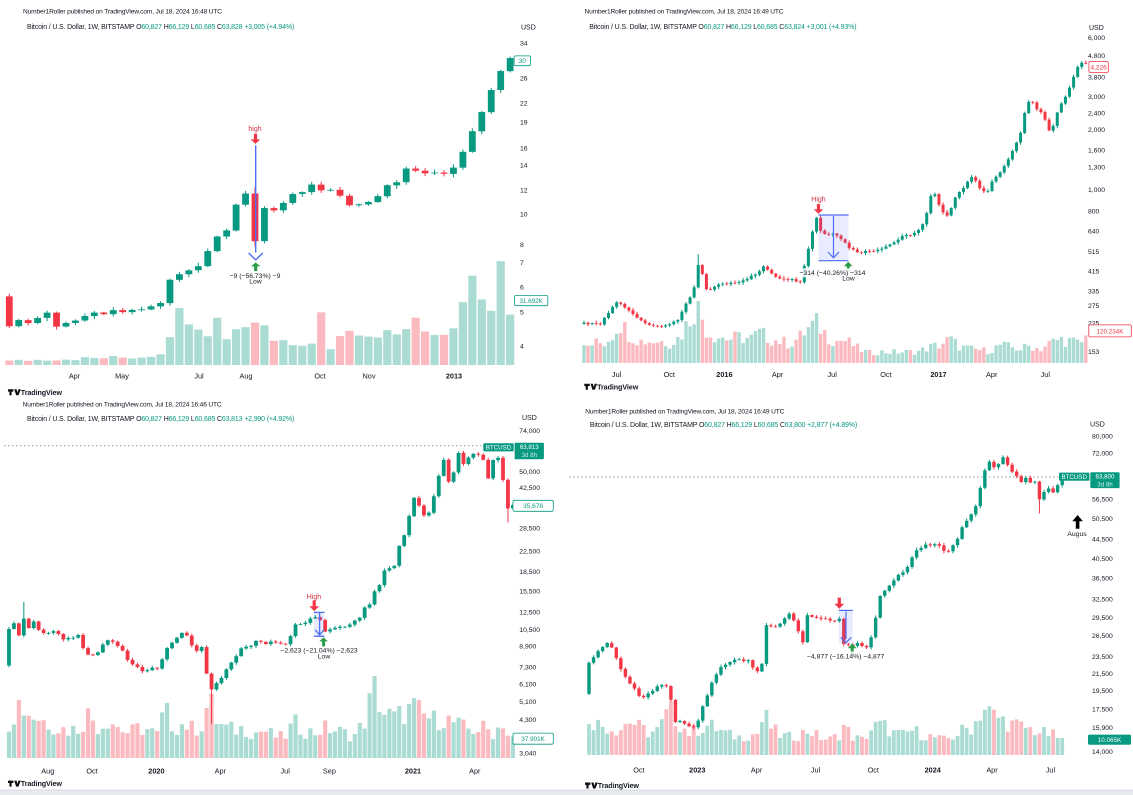 The width and height of the screenshot is (1133, 795). What do you see at coordinates (1096, 167) in the screenshot?
I see `svg-text: 1,300` at bounding box center [1096, 167].